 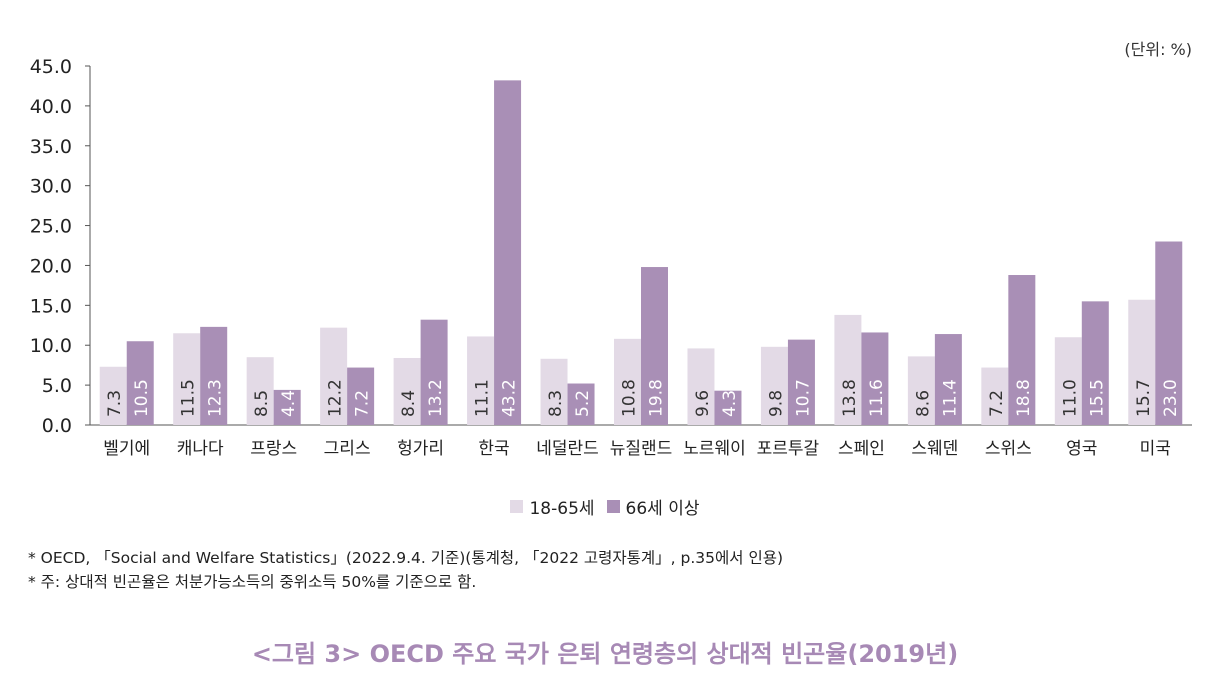 What do you see at coordinates (216, 398) in the screenshot?
I see `data-label: 12.3` at bounding box center [216, 398].